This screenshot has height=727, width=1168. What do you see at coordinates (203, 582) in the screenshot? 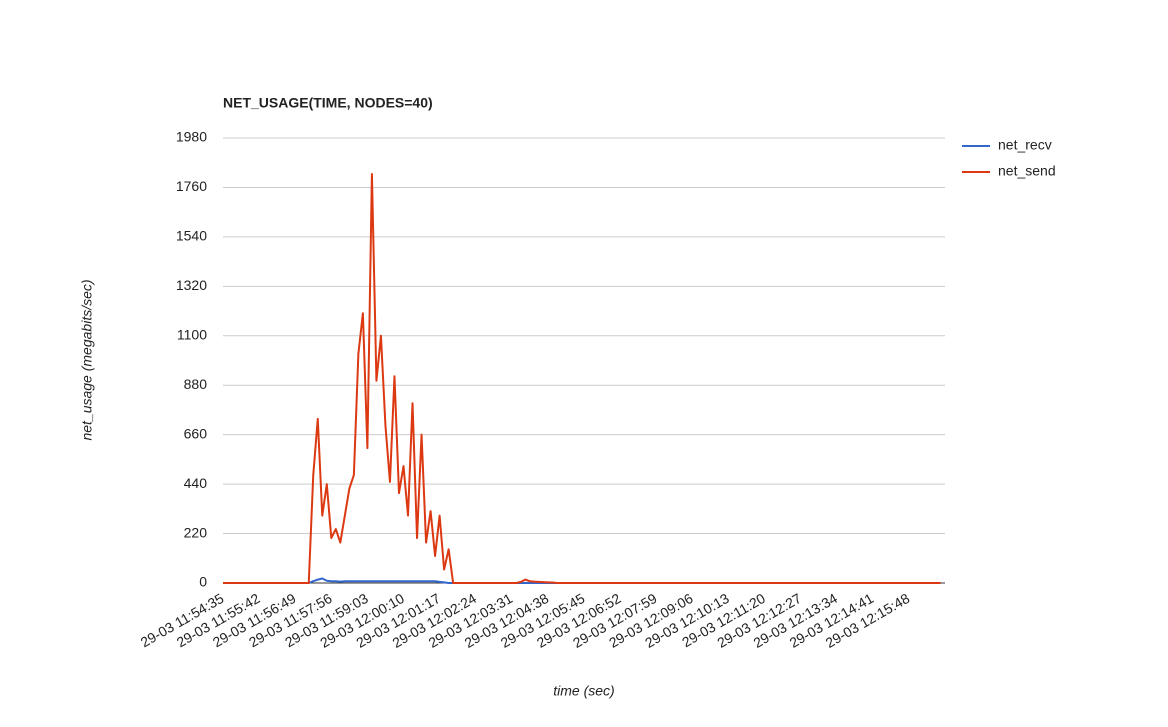
I see `y-tick-label: 0` at bounding box center [203, 582].